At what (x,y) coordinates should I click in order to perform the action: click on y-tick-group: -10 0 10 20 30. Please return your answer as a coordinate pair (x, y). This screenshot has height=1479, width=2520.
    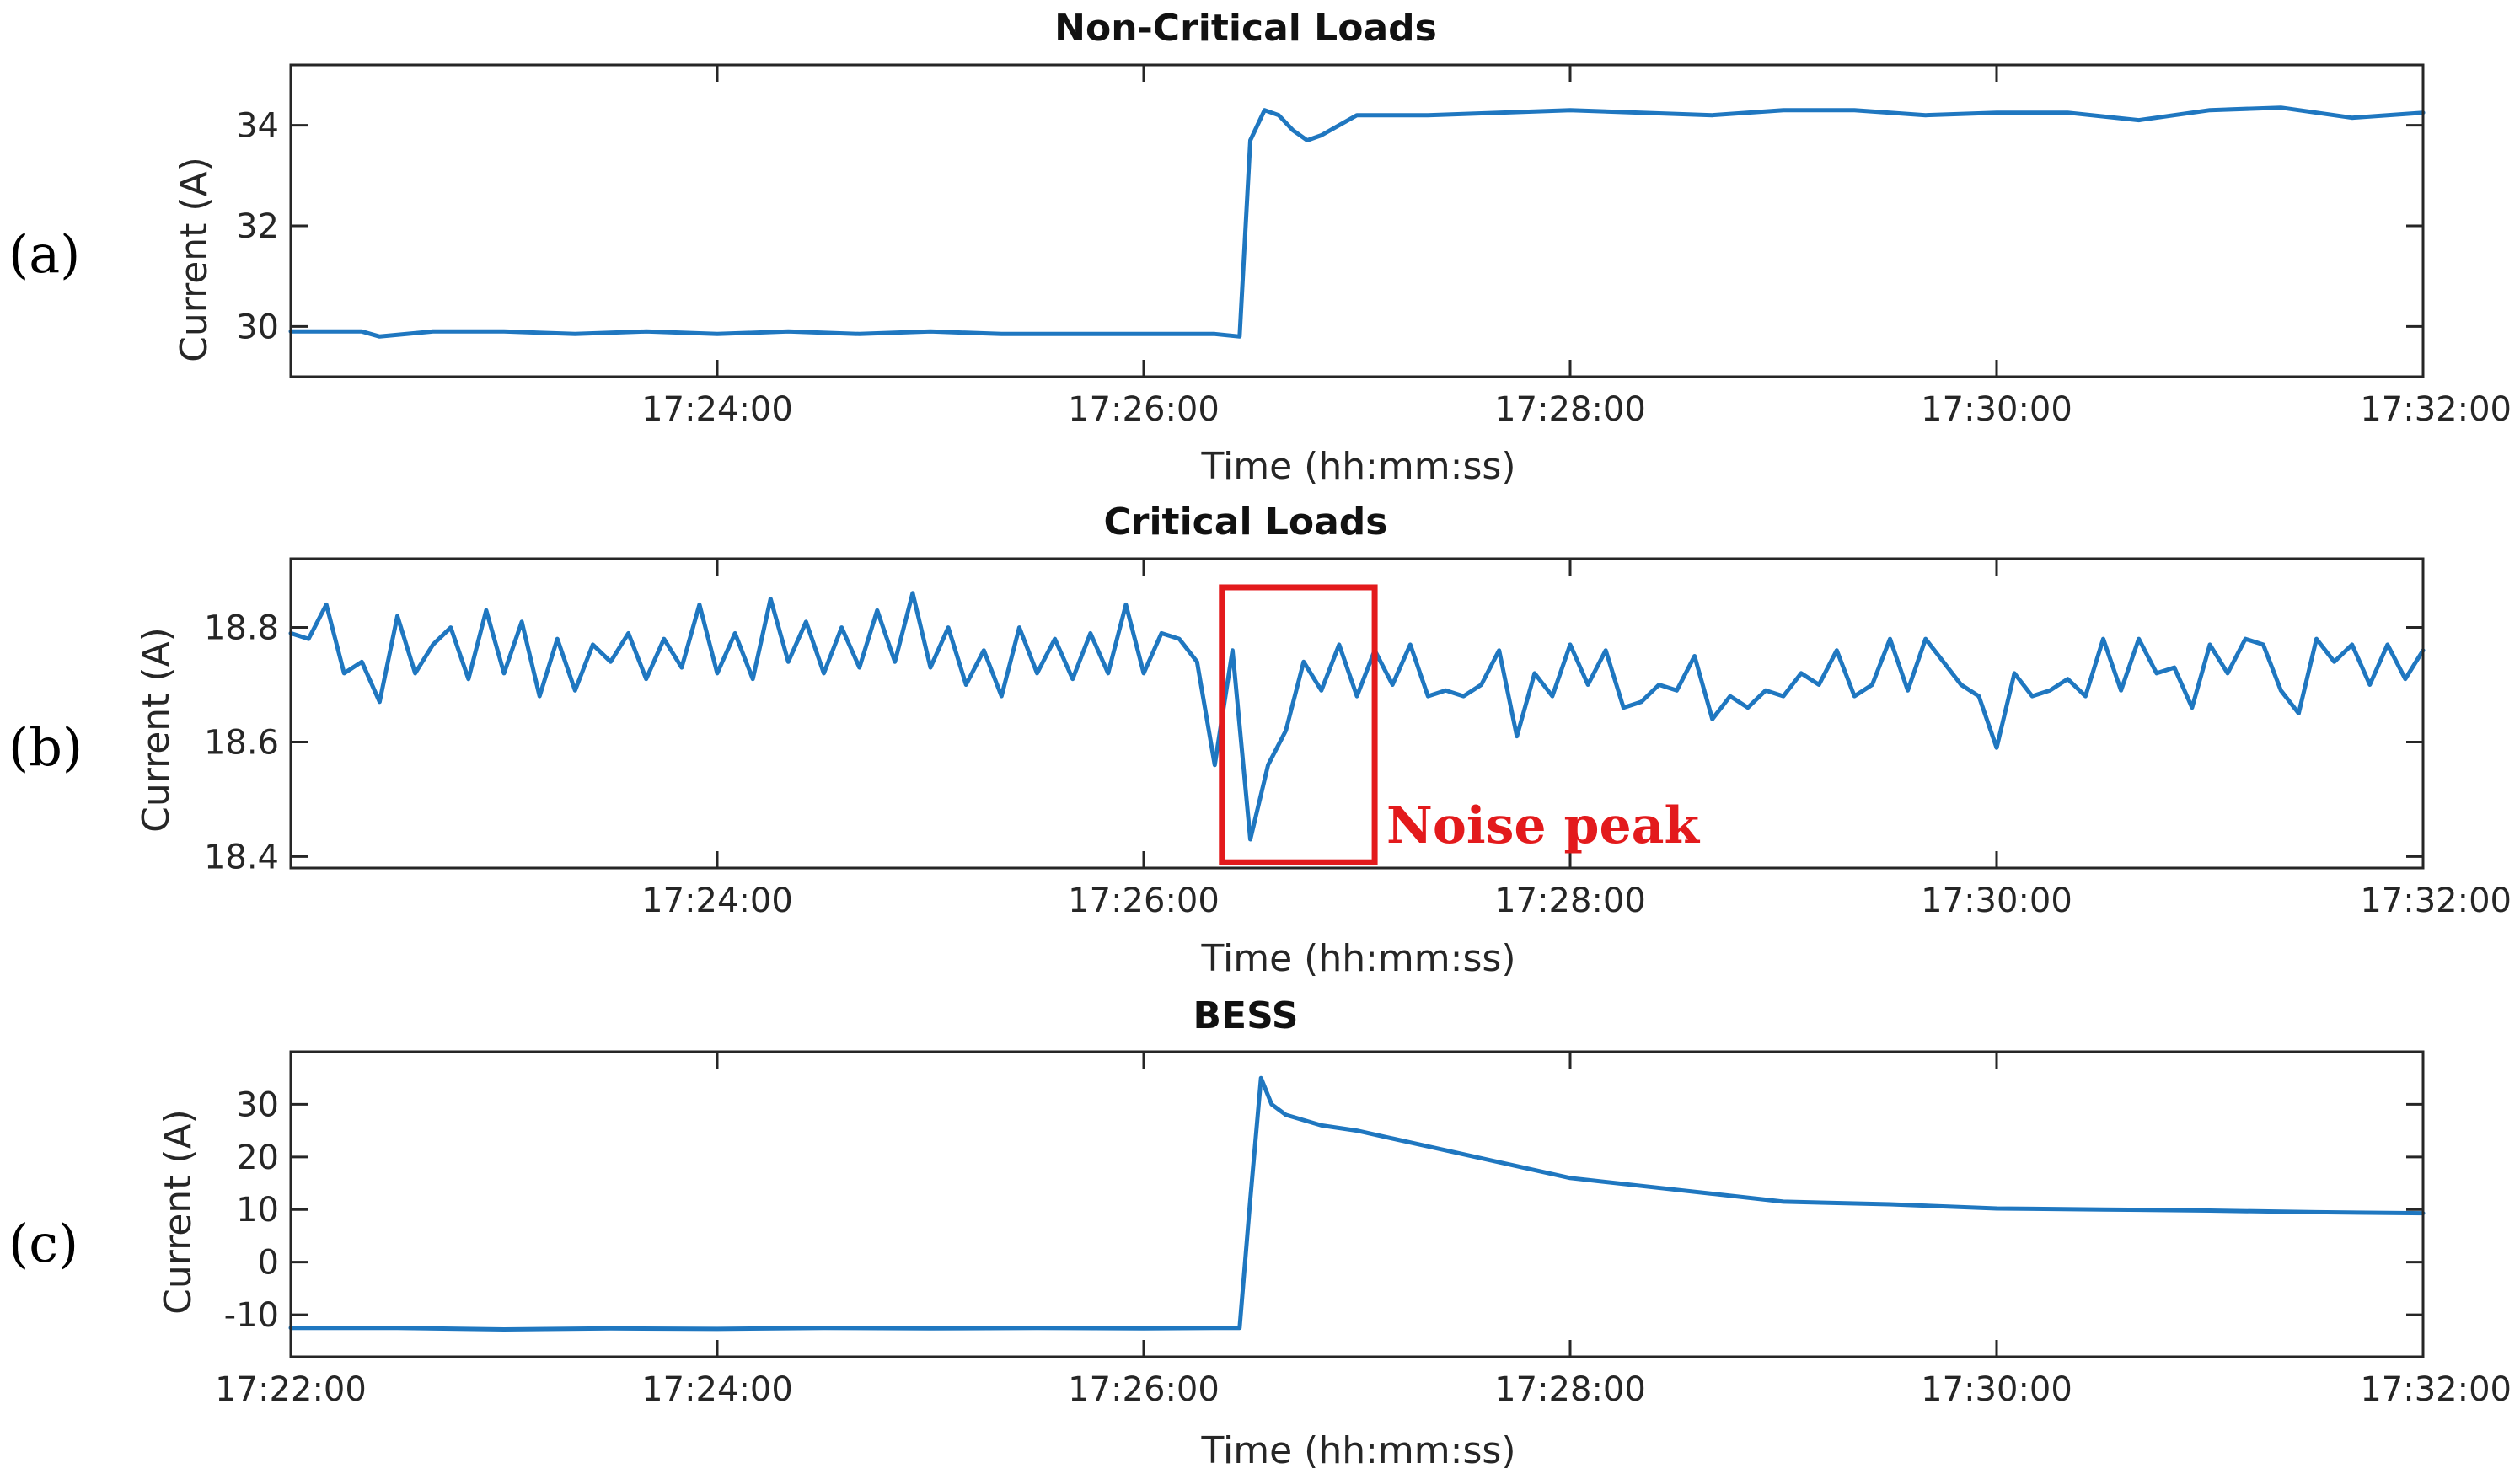
    Looking at the image, I should click on (1323, 1210).